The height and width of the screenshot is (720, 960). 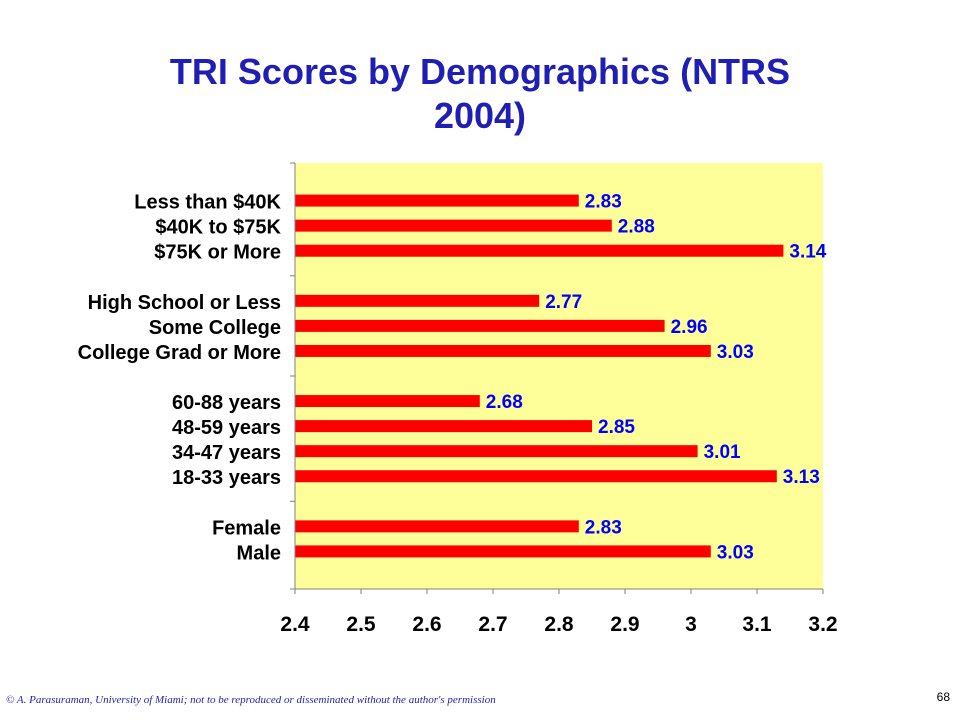 I want to click on x-tick-label: 2.4, so click(x=295, y=624).